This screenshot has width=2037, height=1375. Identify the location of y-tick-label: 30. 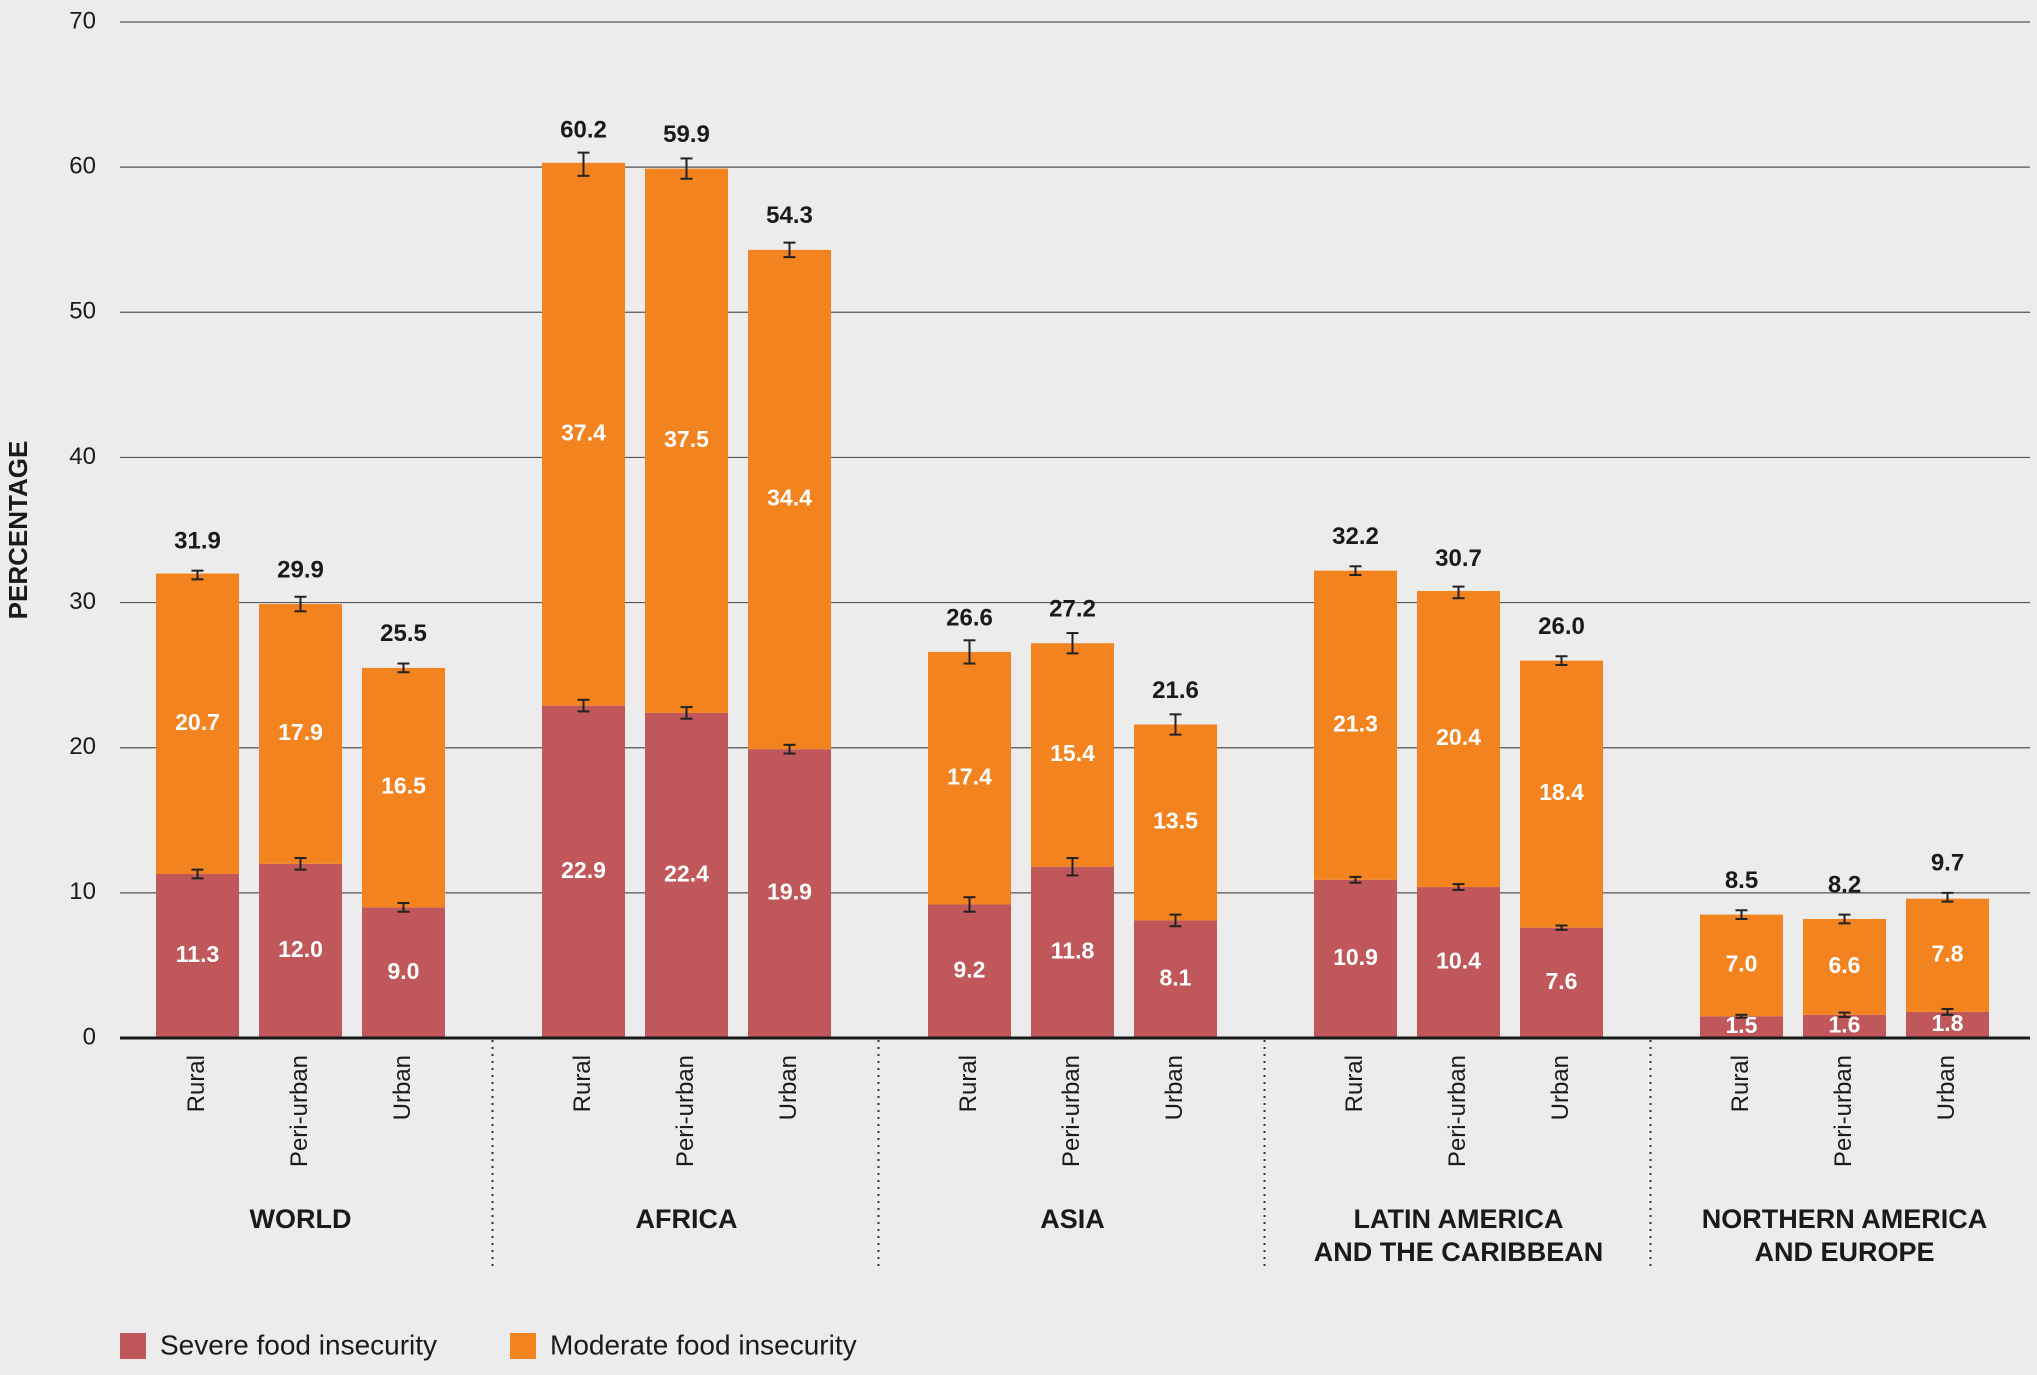
(82, 601).